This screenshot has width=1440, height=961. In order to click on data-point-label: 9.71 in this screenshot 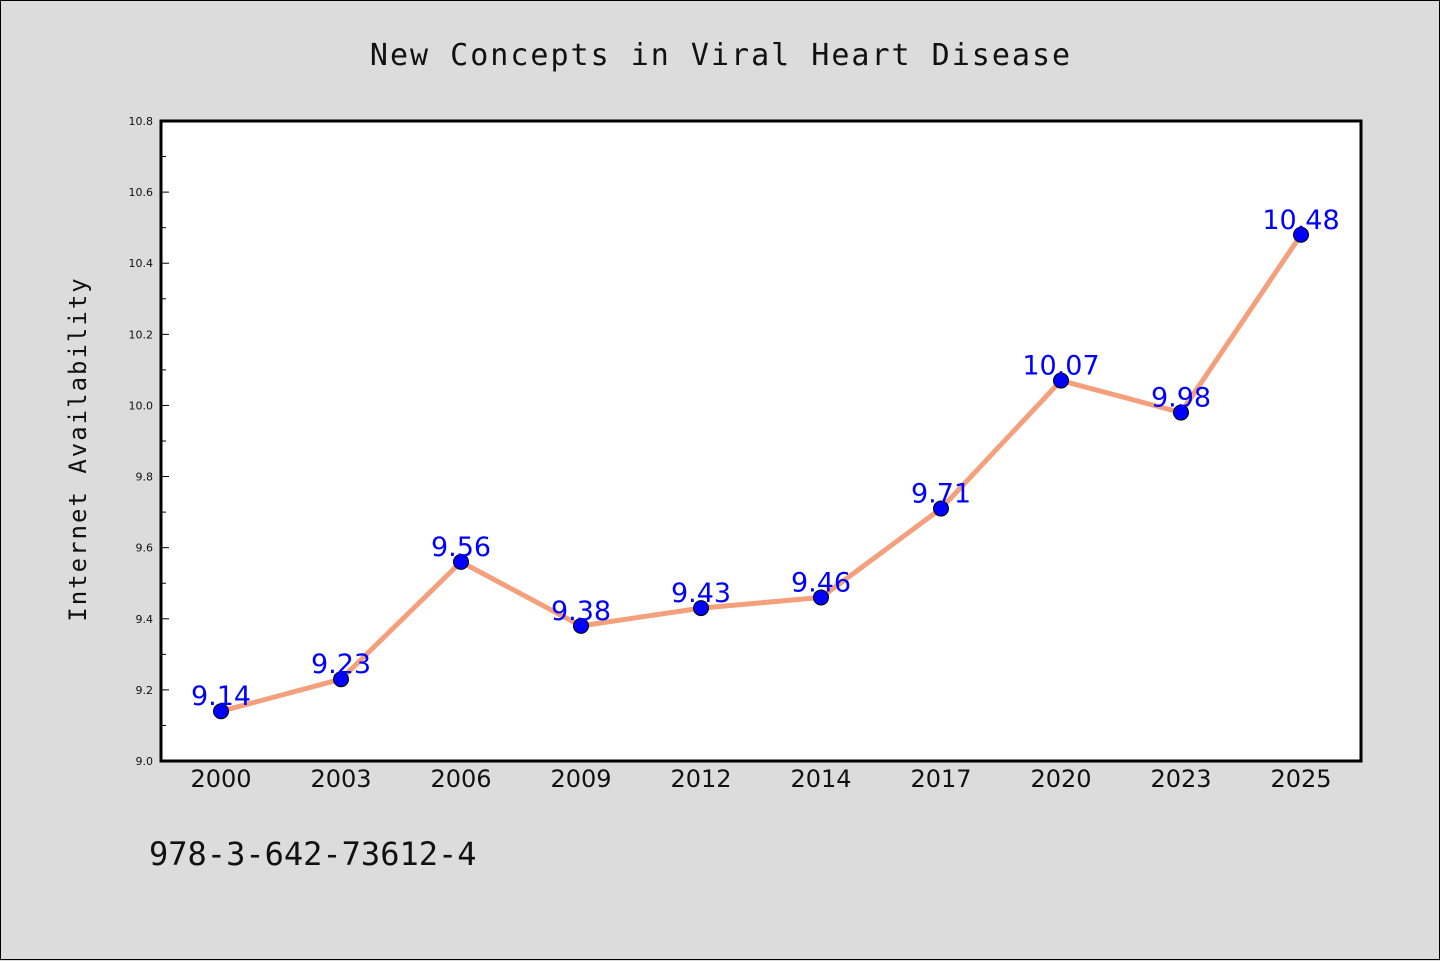, I will do `click(941, 494)`.